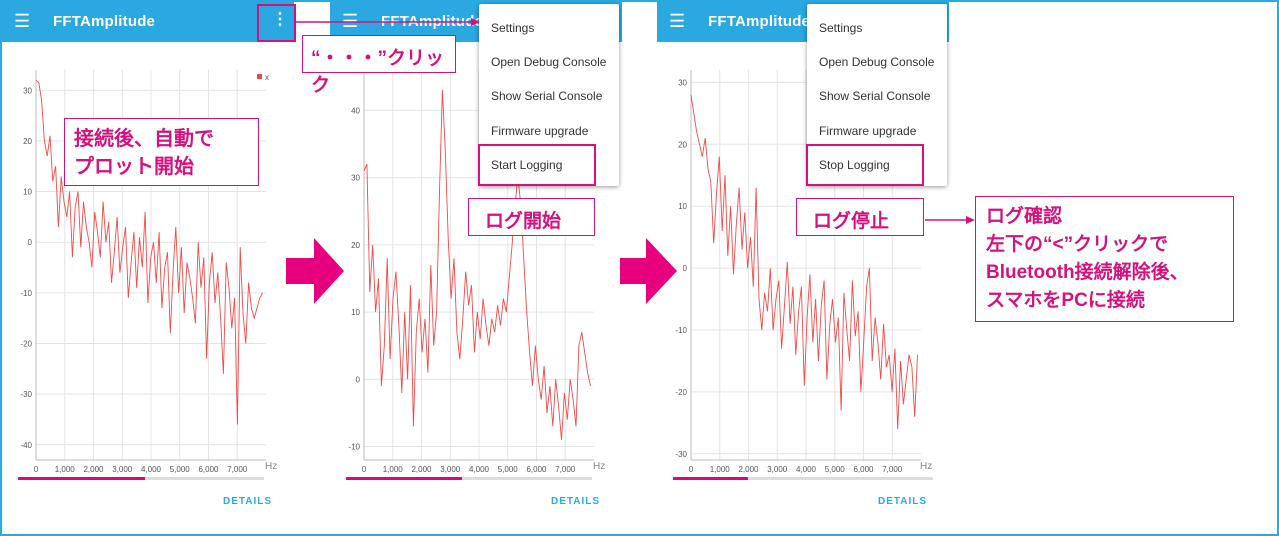 This screenshot has height=536, width=1279. What do you see at coordinates (860, 217) in the screenshot?
I see `callout-log-stop: ログ停止` at bounding box center [860, 217].